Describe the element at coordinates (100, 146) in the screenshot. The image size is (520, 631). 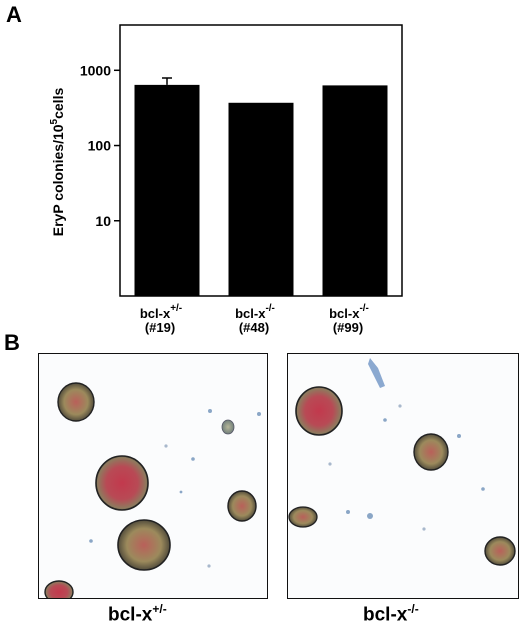
I see `y-tick-label: 100` at that location.